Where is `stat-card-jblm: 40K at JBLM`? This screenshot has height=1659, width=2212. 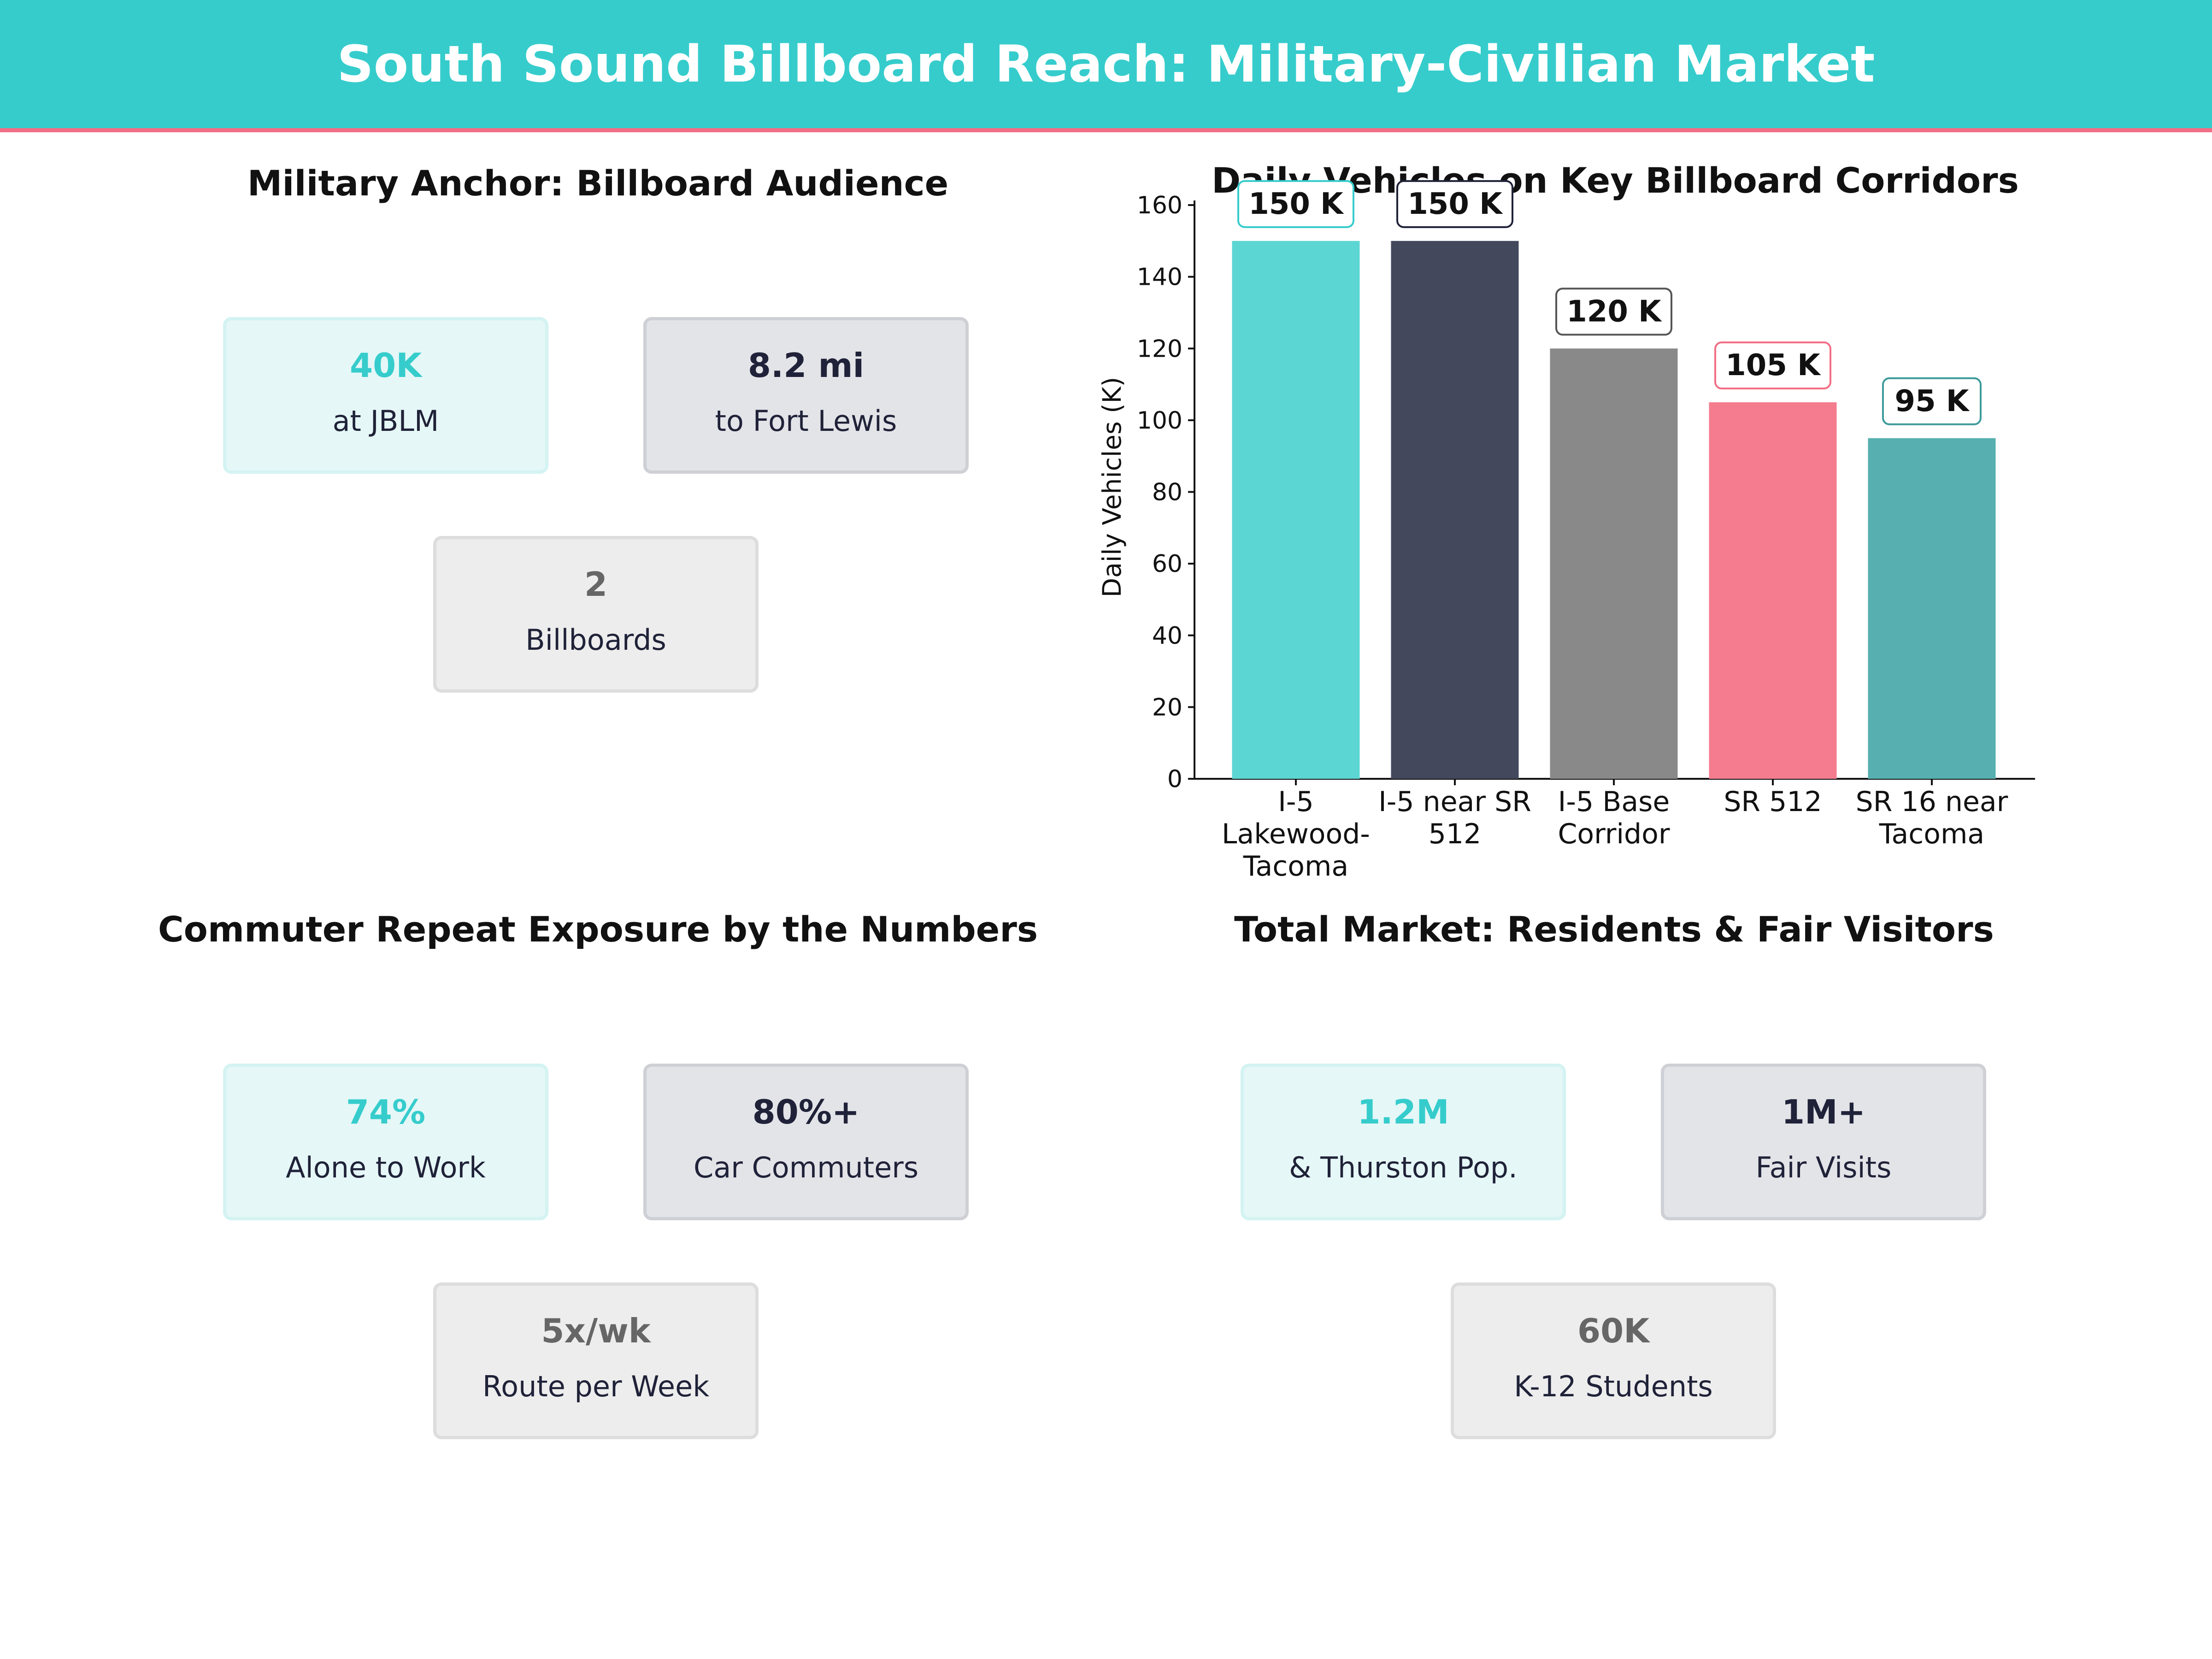 stat-card-jblm: 40K at JBLM is located at coordinates (385, 395).